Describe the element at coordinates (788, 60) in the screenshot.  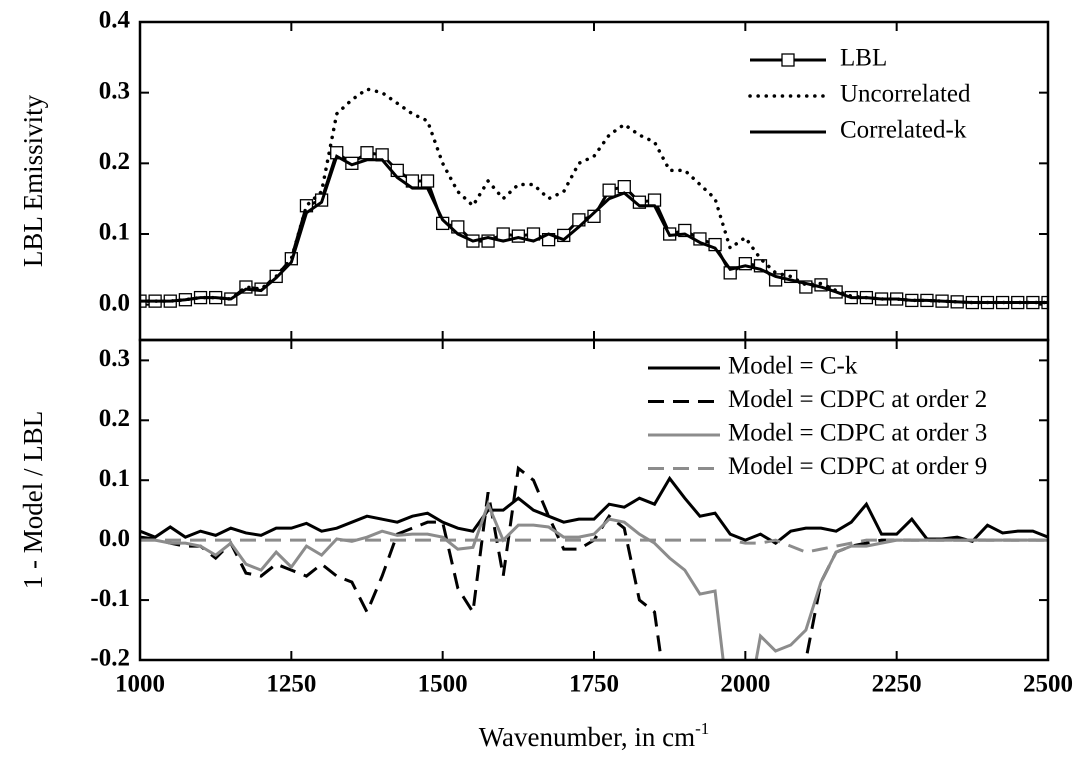
I see `legend-marker` at that location.